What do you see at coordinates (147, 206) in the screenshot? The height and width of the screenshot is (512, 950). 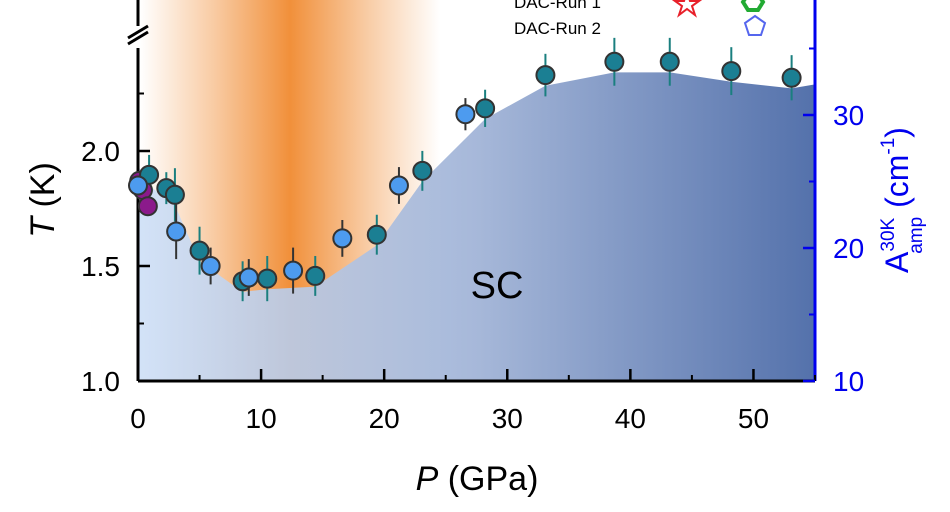 I see `purple-point` at bounding box center [147, 206].